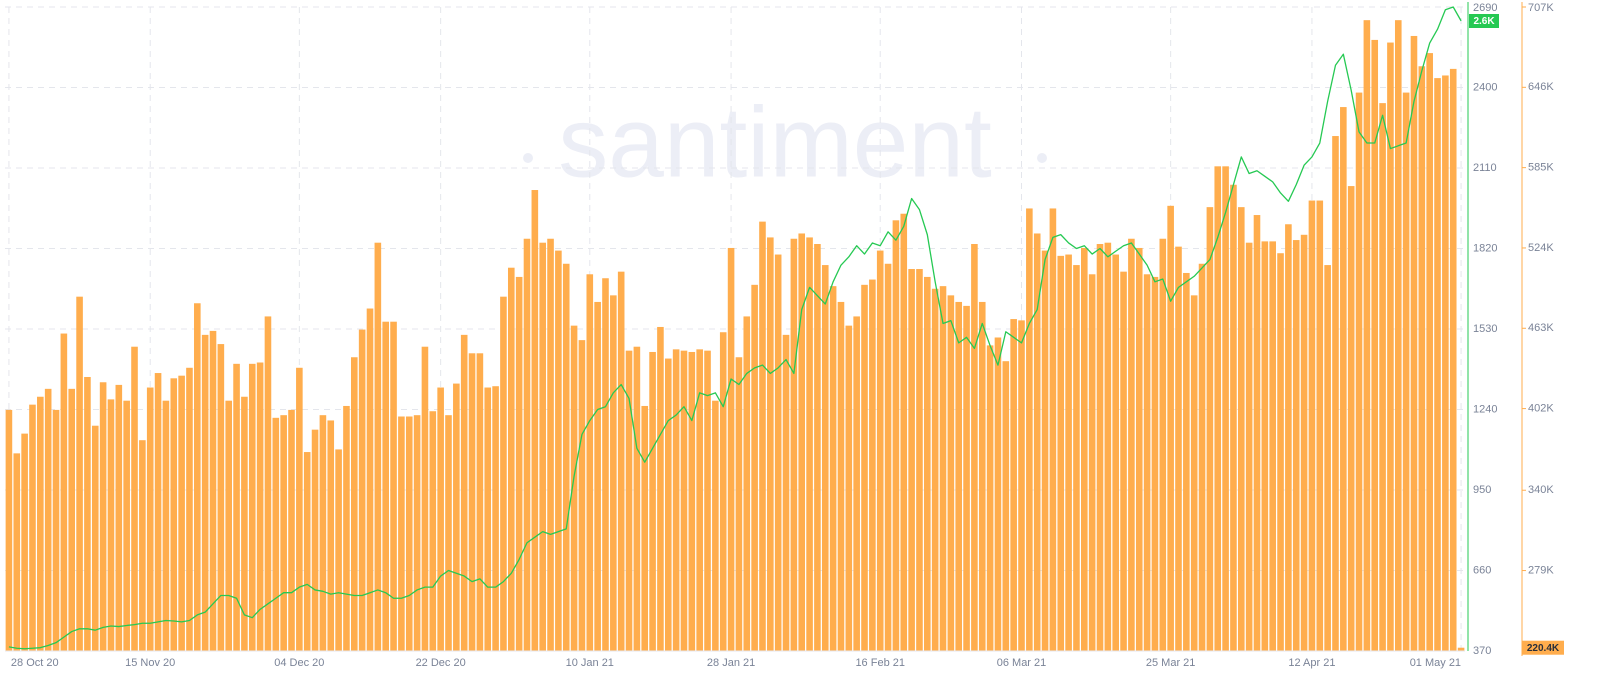  I want to click on last-value-label: 2.6K, so click(1484, 21).